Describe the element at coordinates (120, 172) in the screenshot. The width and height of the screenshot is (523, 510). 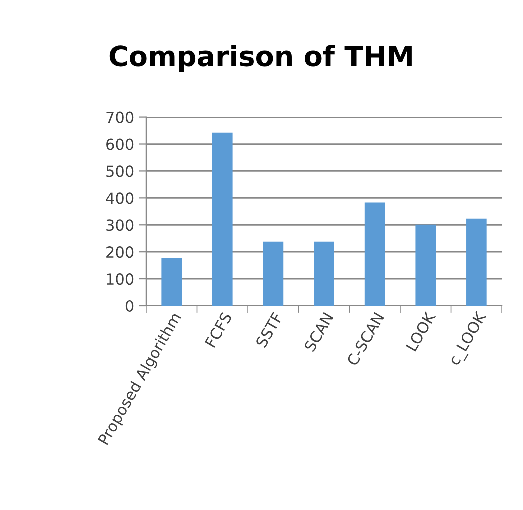
I see `y-tick-label: 500` at that location.